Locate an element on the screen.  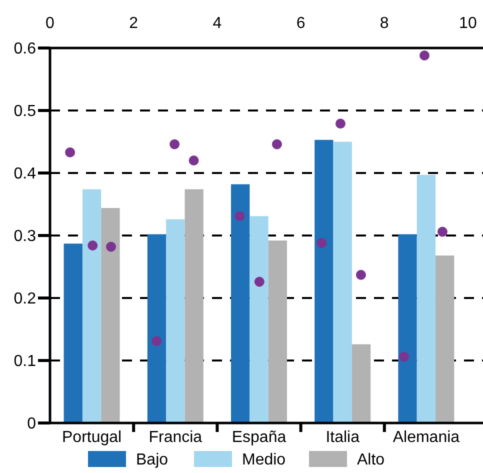
legend-label: Alto is located at coordinates (371, 460).